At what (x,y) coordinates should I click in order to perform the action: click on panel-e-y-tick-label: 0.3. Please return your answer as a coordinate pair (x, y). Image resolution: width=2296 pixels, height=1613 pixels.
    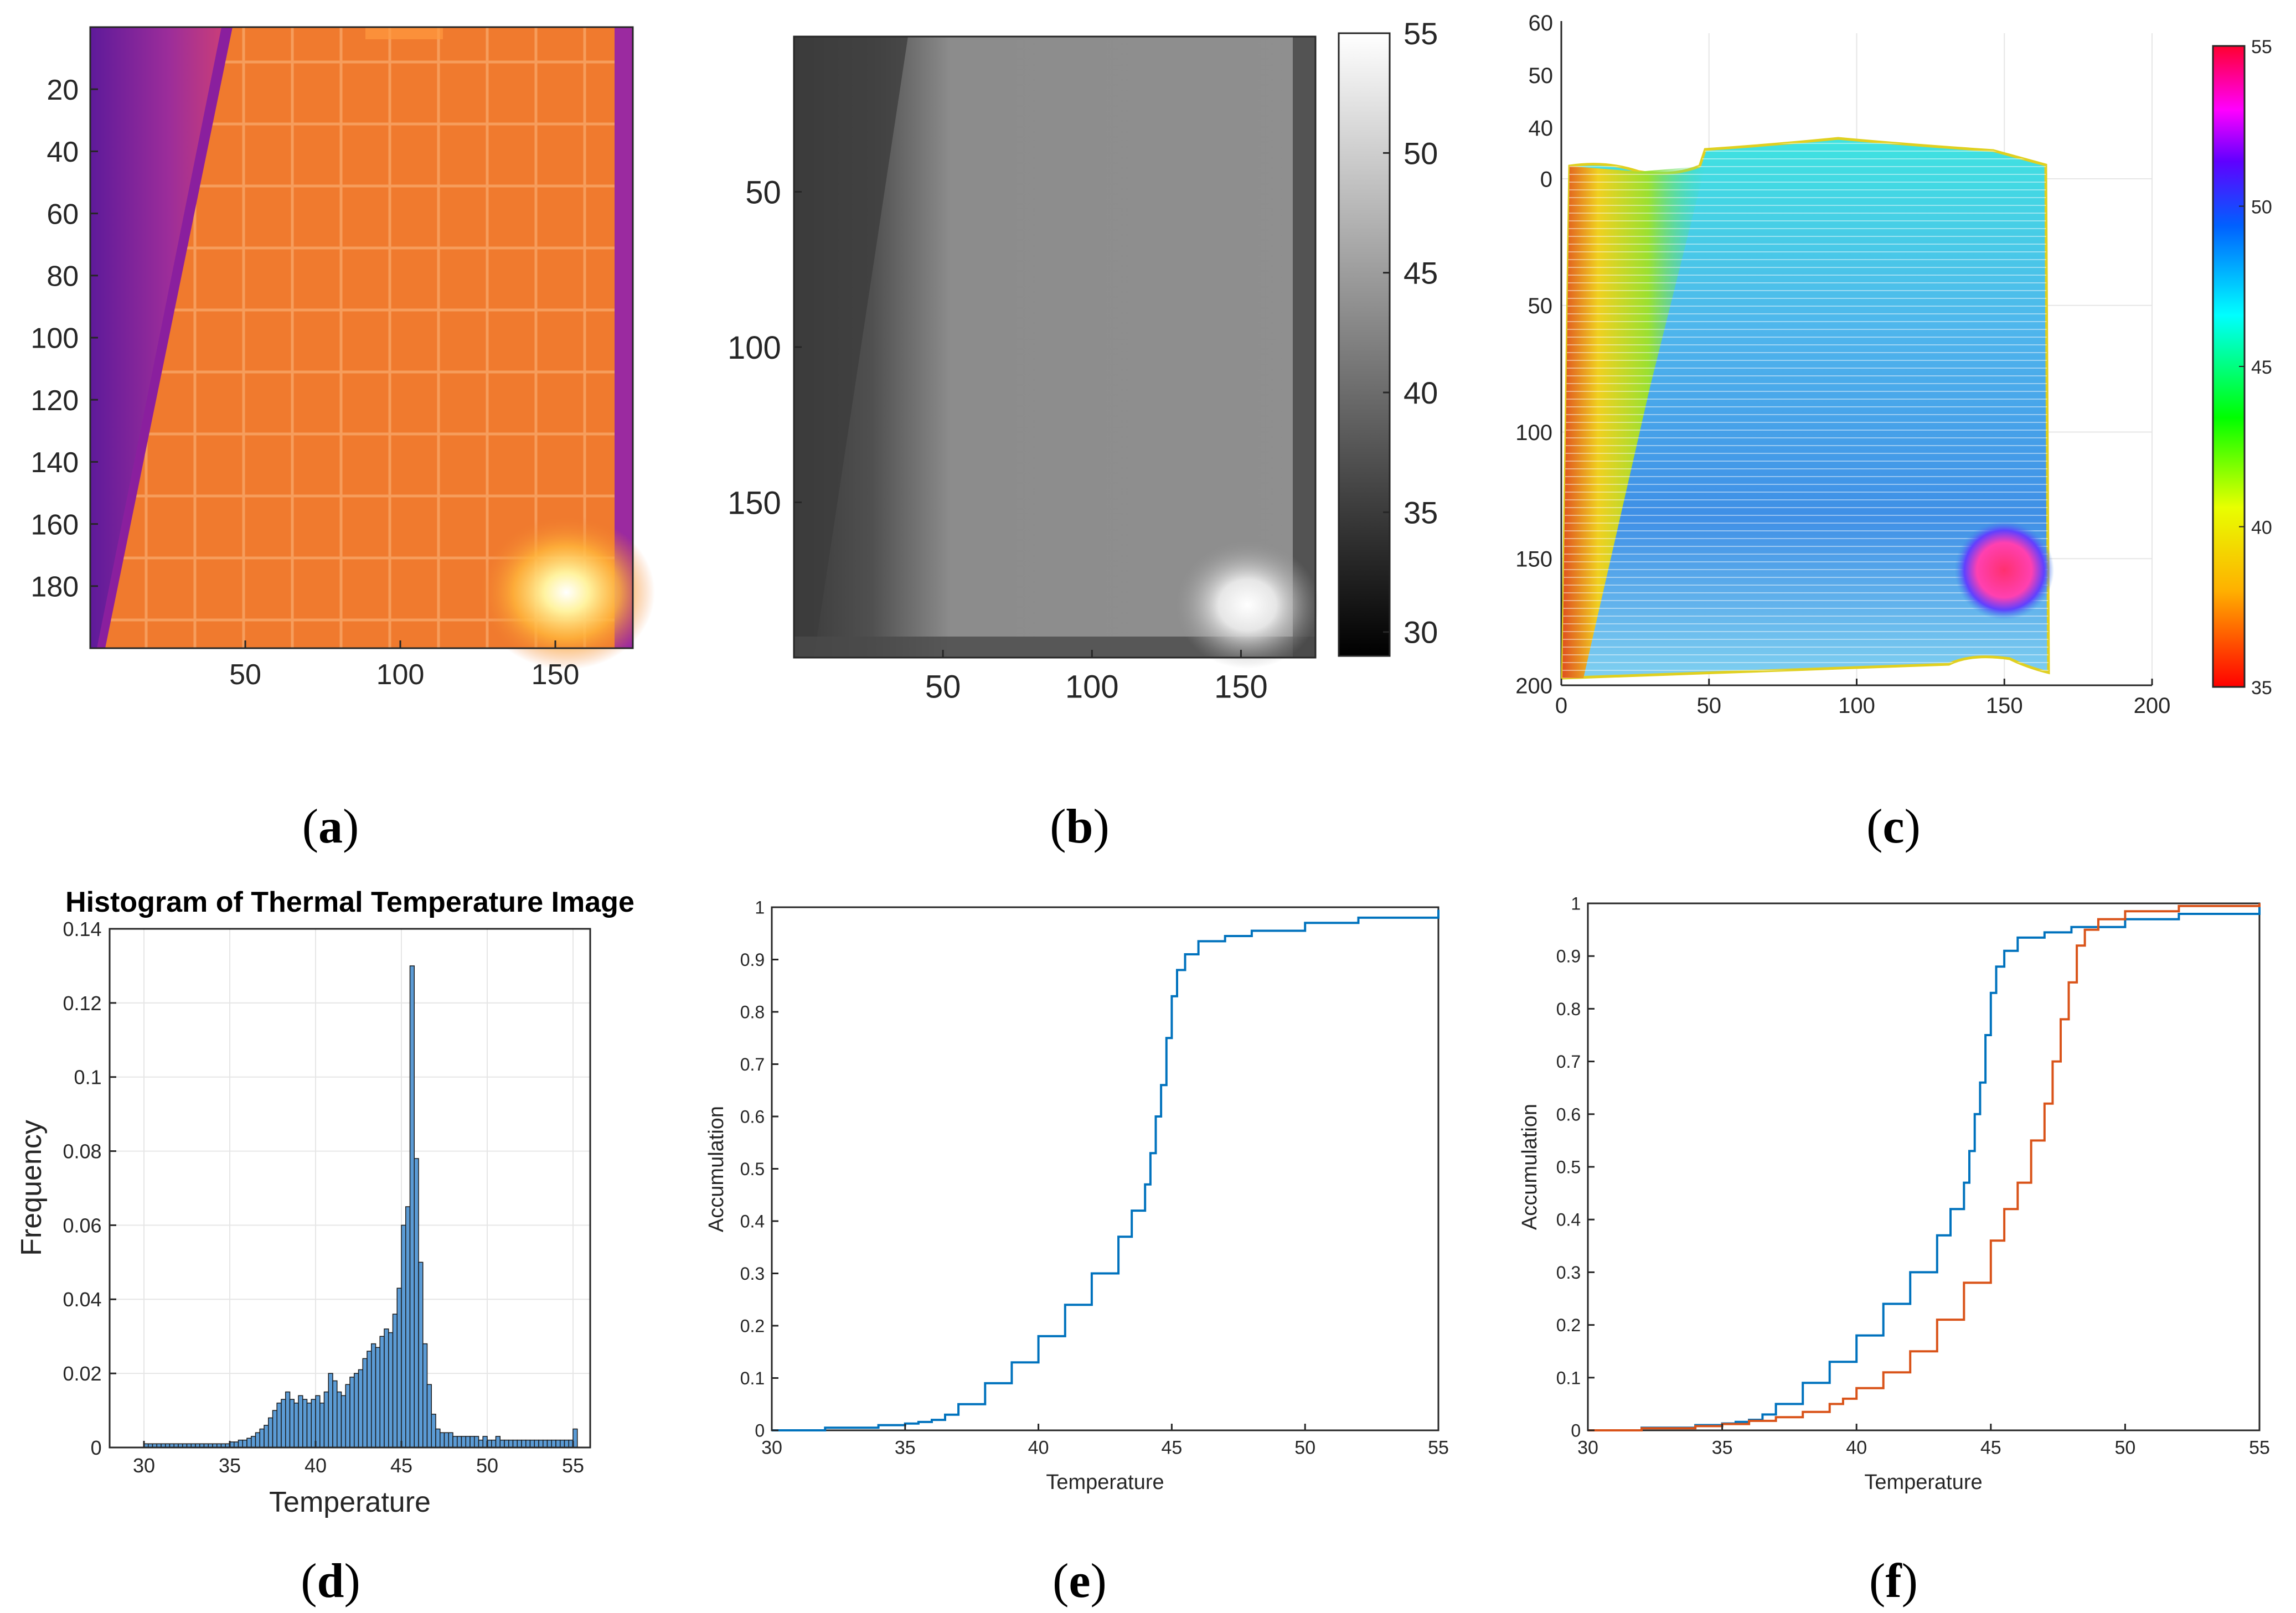
    Looking at the image, I should click on (752, 1274).